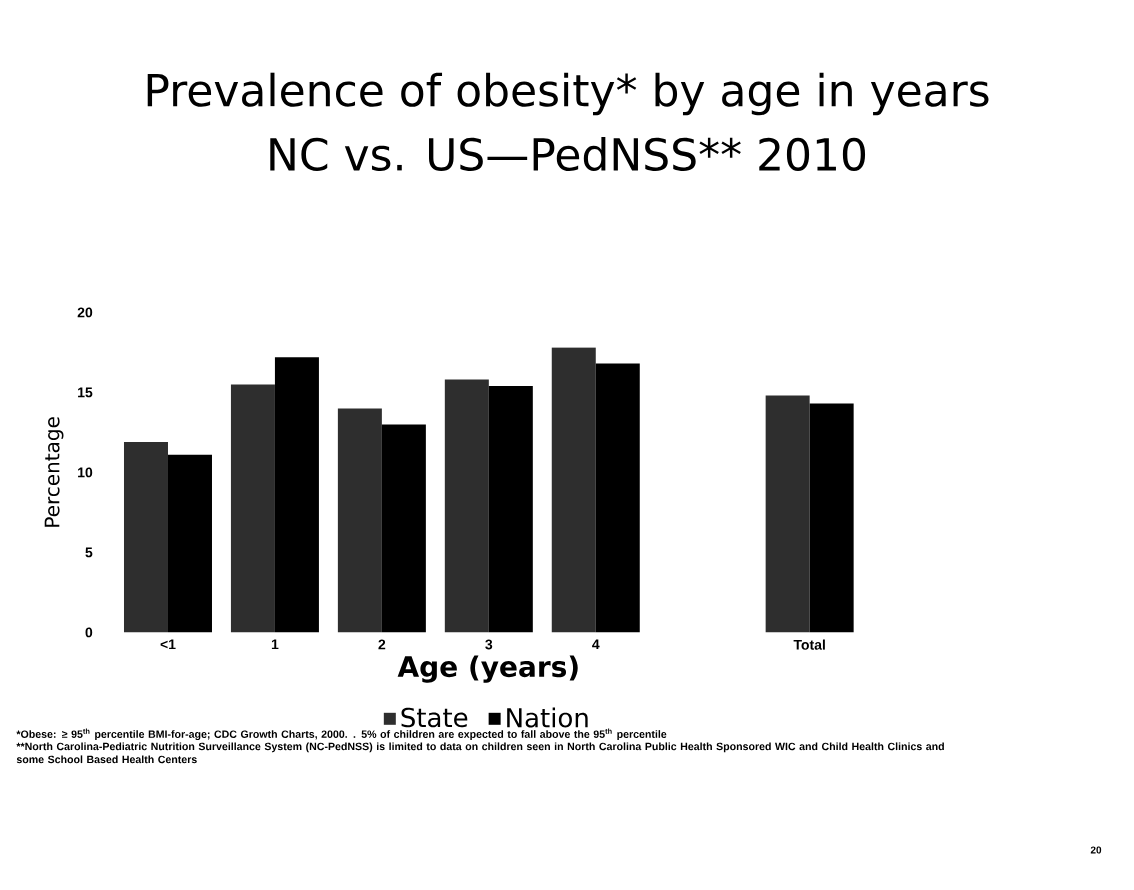  Describe the element at coordinates (487, 669) in the screenshot. I see `x-axis-title: Age (years)` at that location.